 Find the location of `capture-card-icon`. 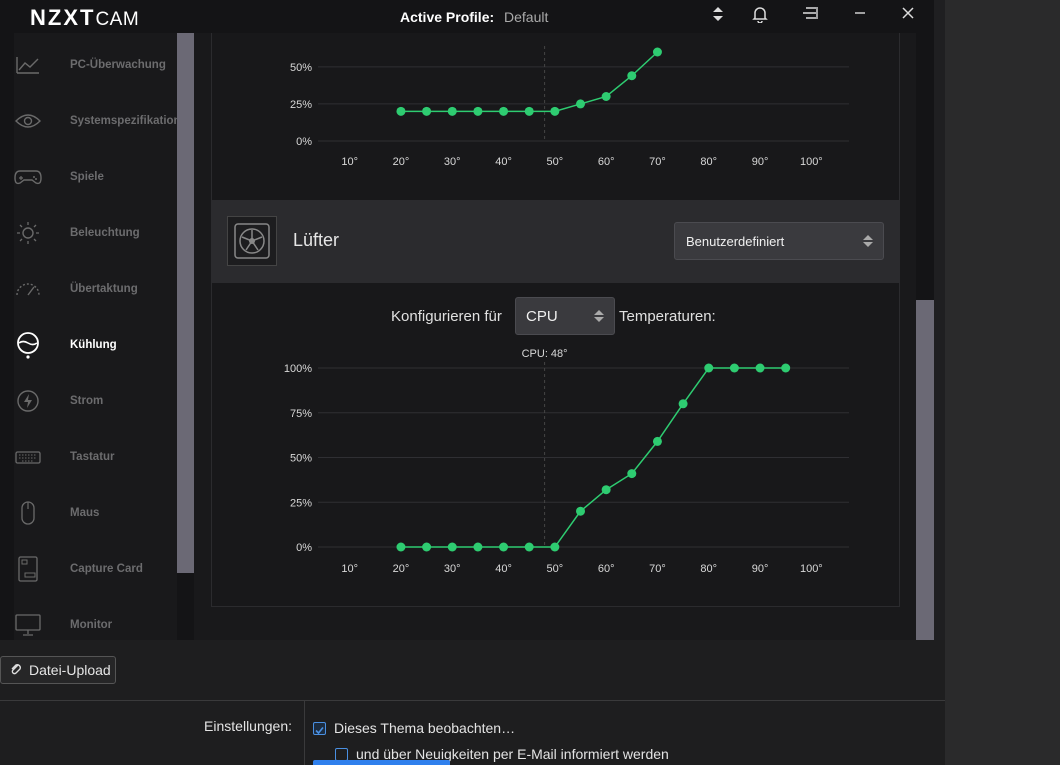

capture-card-icon is located at coordinates (28, 569).